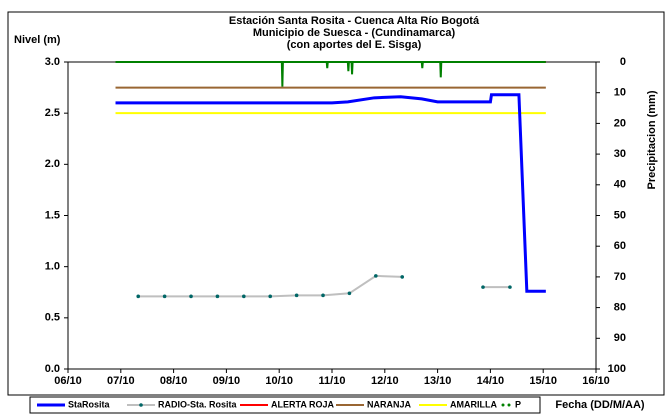 The height and width of the screenshot is (419, 672). Describe the element at coordinates (600, 405) in the screenshot. I see `x-axis-label: Fecha (DD/M/AA)` at that location.